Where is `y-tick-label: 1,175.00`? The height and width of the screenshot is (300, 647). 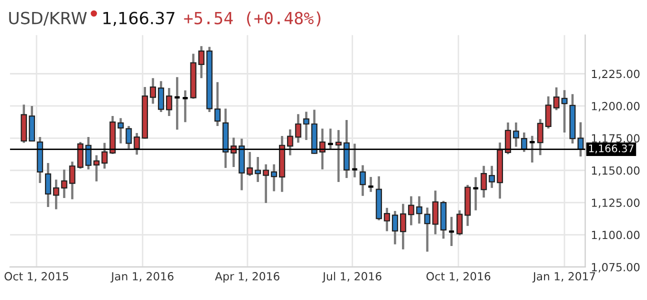 y-tick-label: 1,175.00 is located at coordinates (616, 139).